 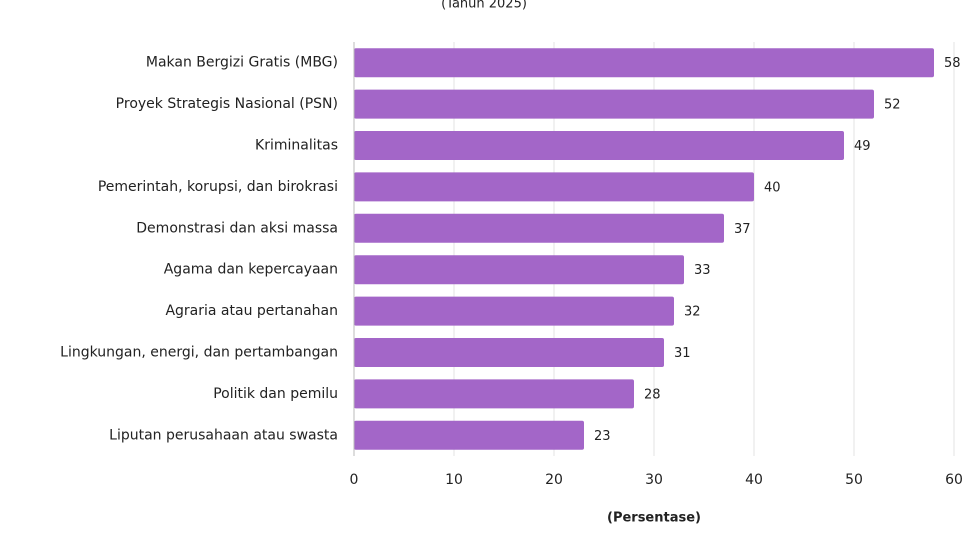 What do you see at coordinates (275, 394) in the screenshot?
I see `y-tick-label: Politik dan pemilu` at bounding box center [275, 394].